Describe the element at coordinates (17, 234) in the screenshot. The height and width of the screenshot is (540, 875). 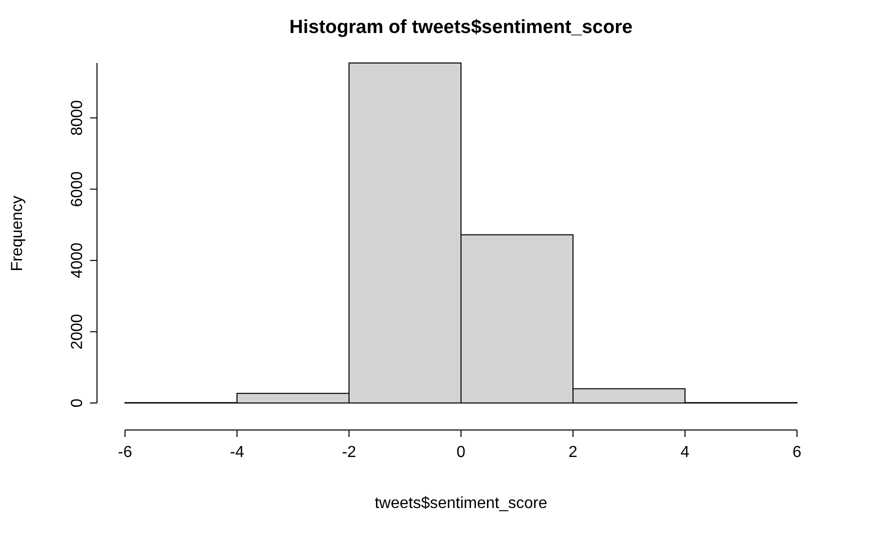
I see `y-axis-title: Frequency` at that location.